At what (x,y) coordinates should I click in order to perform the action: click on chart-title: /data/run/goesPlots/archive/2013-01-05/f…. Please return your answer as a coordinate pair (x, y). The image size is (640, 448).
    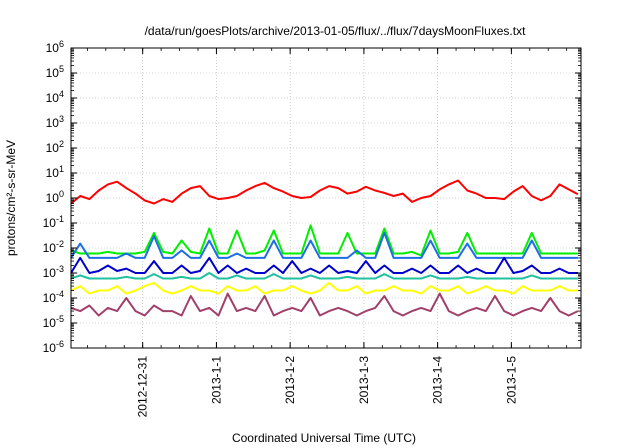
    Looking at the image, I should click on (336, 31).